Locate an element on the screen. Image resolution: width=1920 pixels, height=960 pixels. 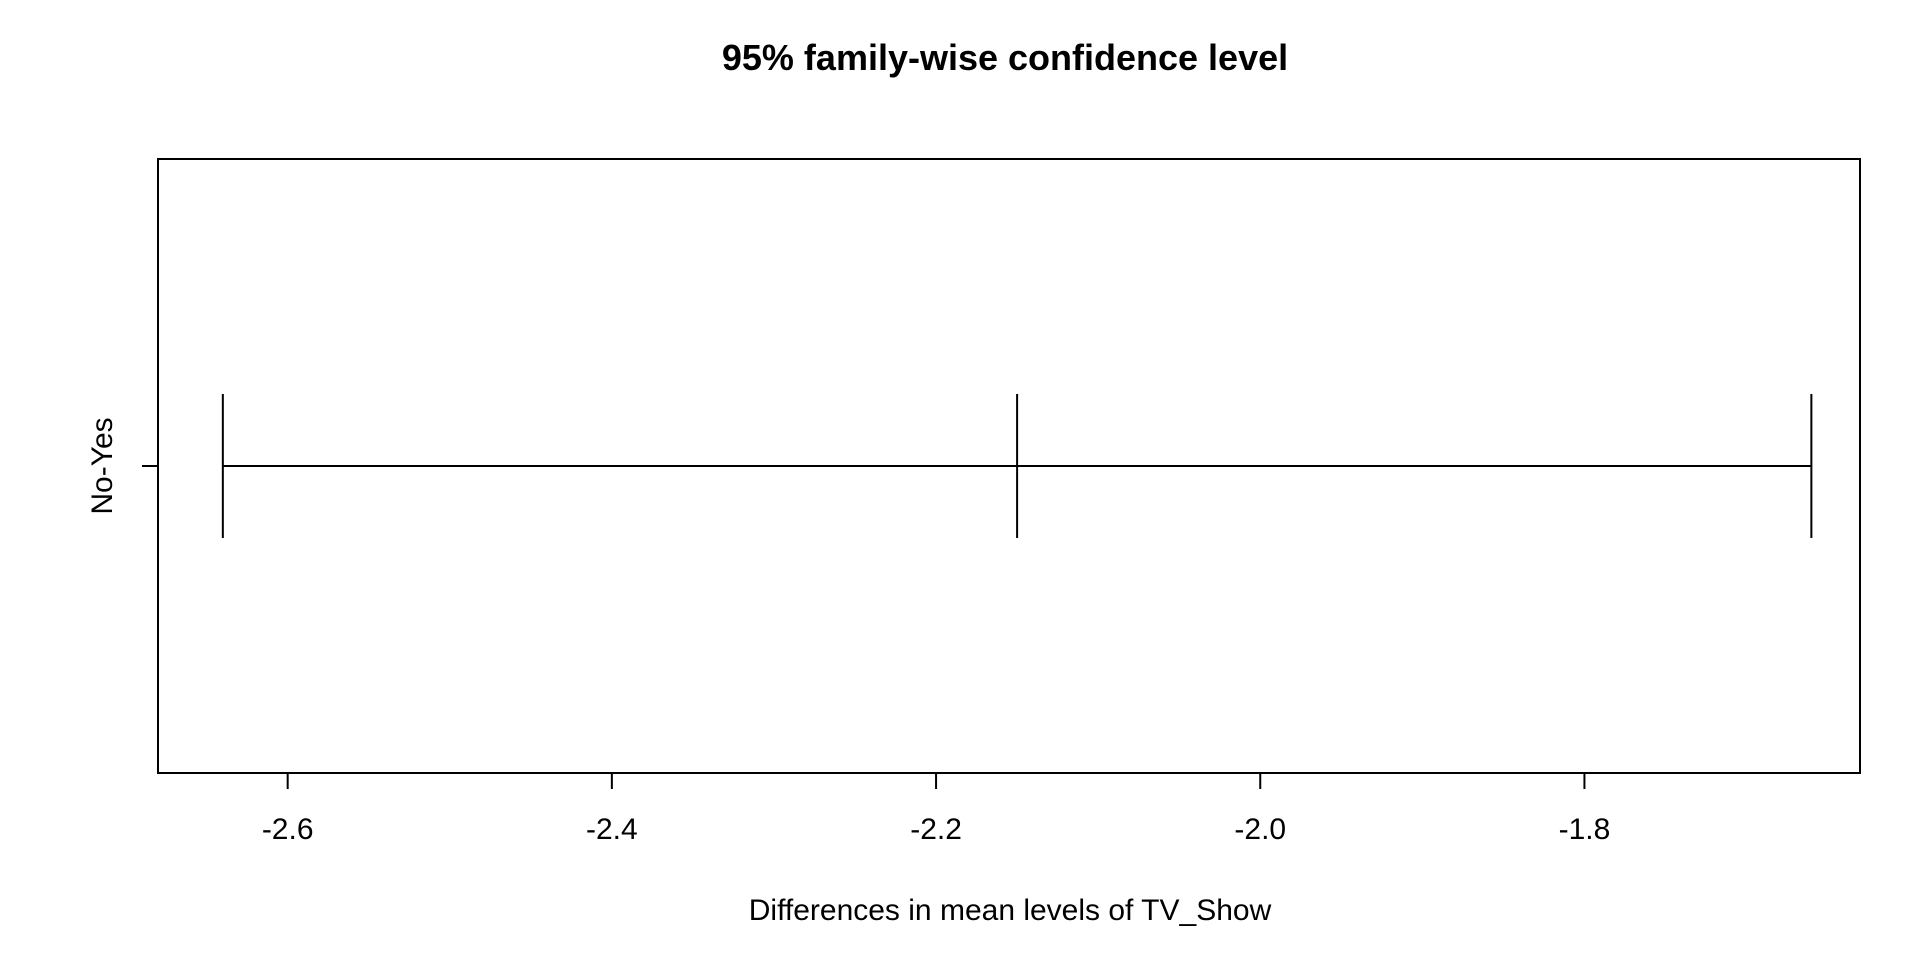
x-tick-label: -1.8 is located at coordinates (1585, 829).